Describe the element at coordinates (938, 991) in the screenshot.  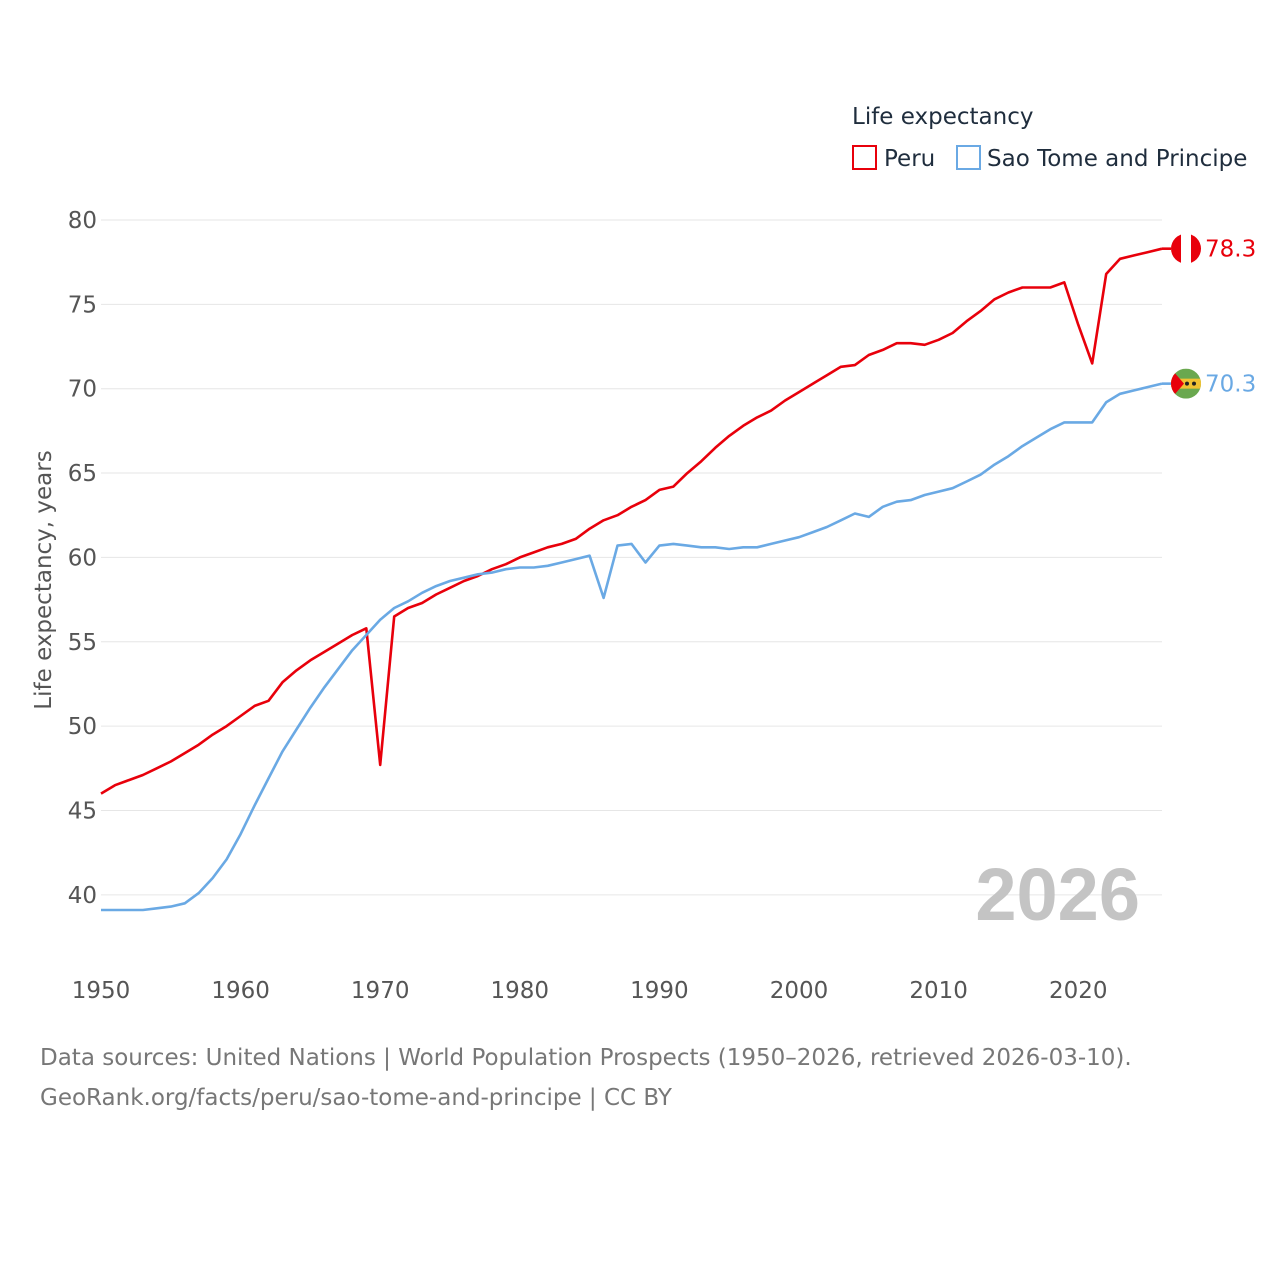
I see `x-tick-label: 2010` at that location.